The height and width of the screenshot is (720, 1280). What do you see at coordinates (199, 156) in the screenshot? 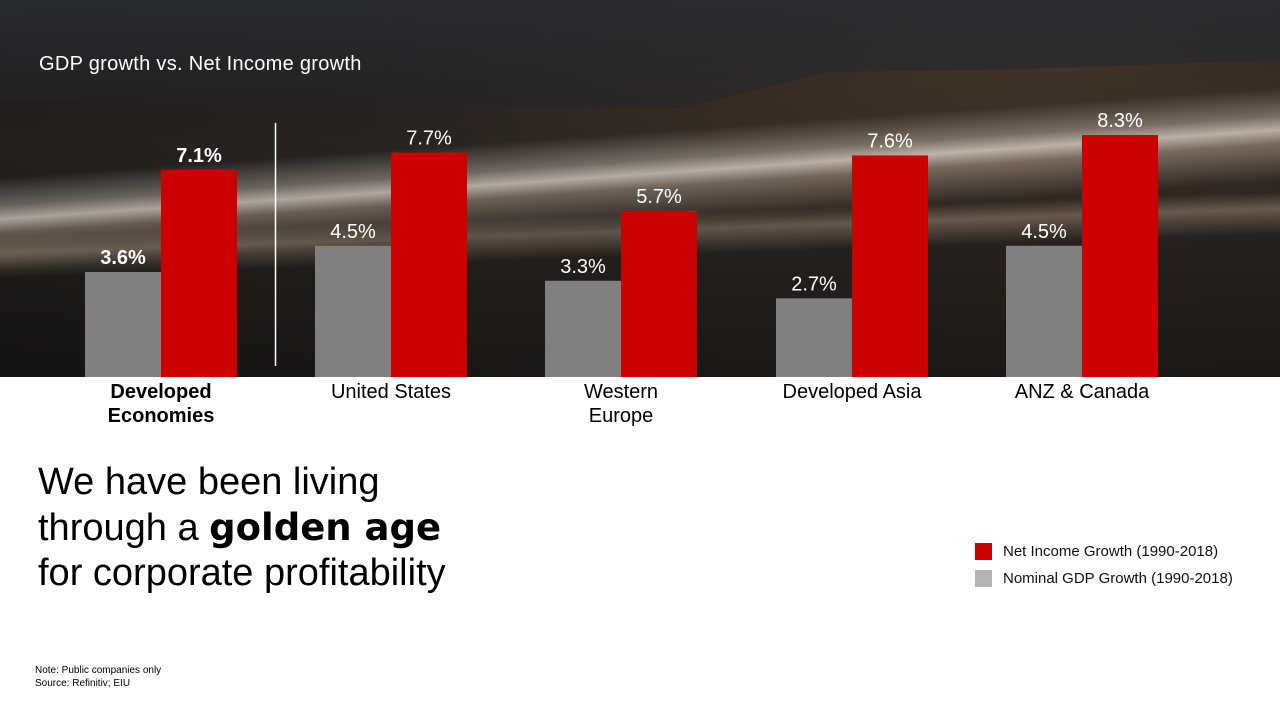
I see `data-label-net-income-0: 7.1%` at bounding box center [199, 156].